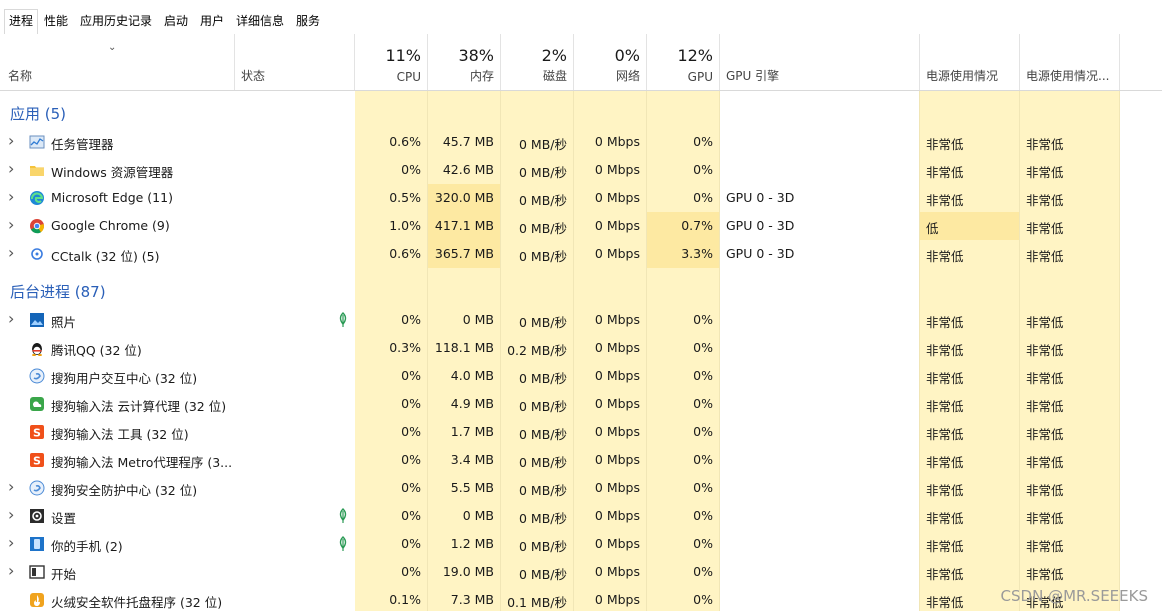 This screenshot has width=1162, height=614. I want to click on process-name: 搜狗输入法 工具 (32 位), so click(120, 434).